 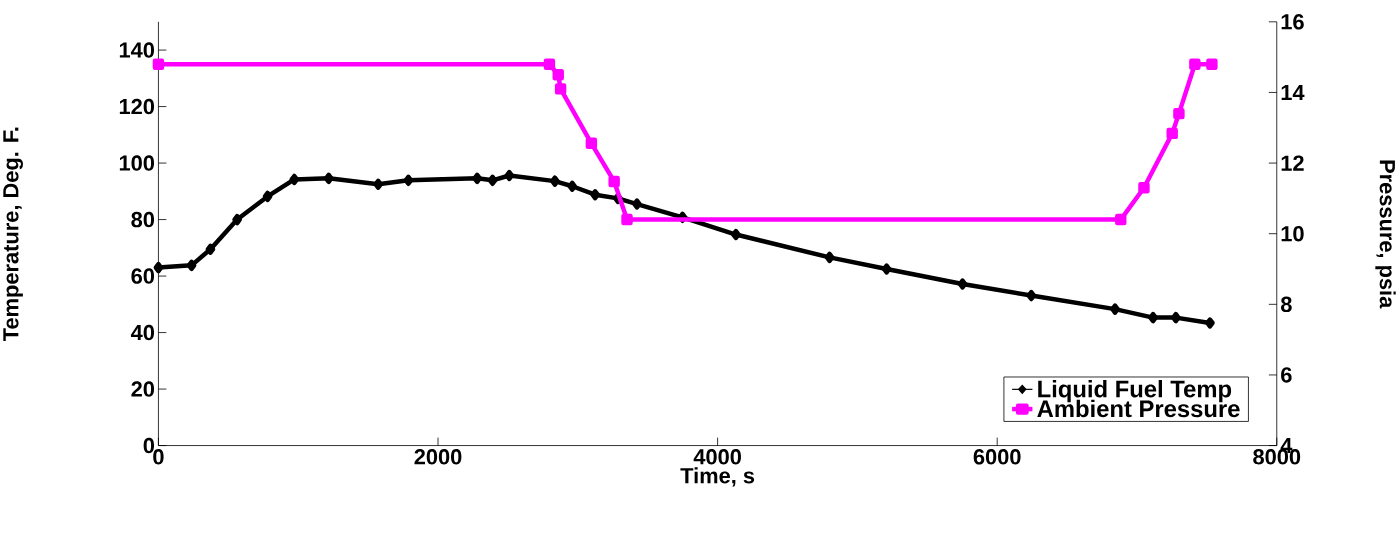 I want to click on y-axis-title: Temperature, Deg. F., so click(x=13, y=234).